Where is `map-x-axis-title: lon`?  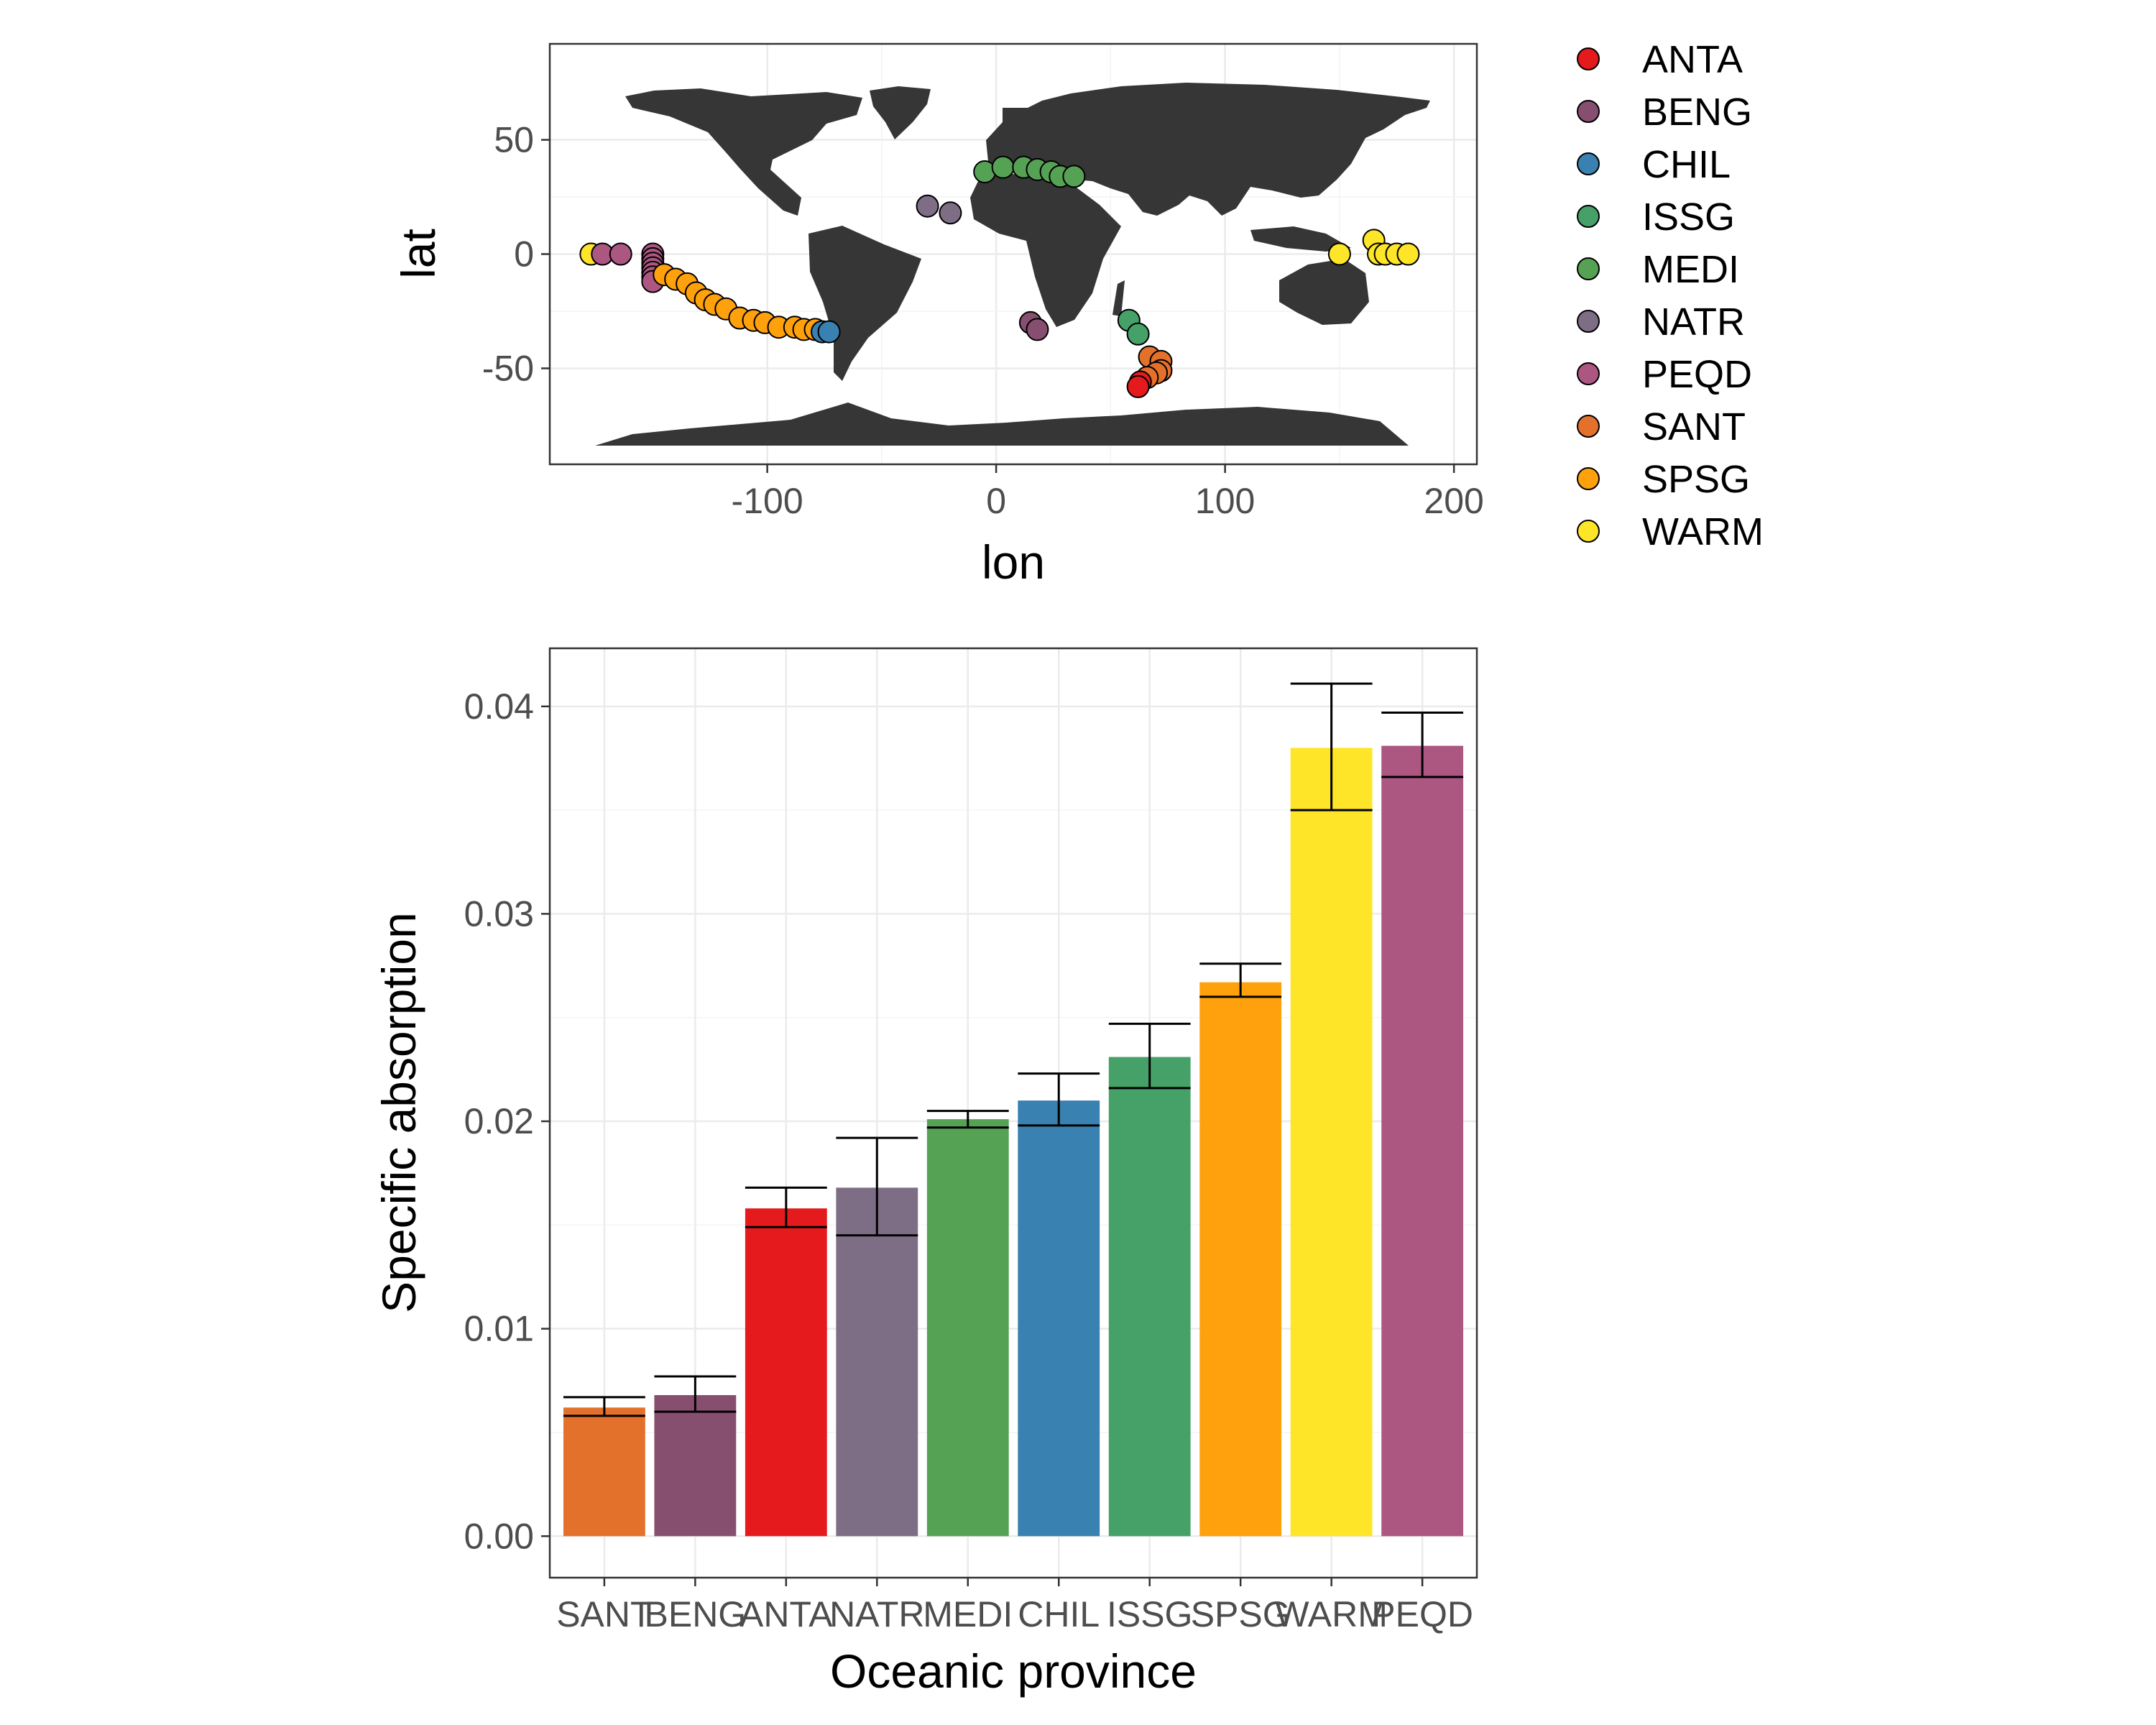
map-x-axis-title: lon is located at coordinates (1014, 562).